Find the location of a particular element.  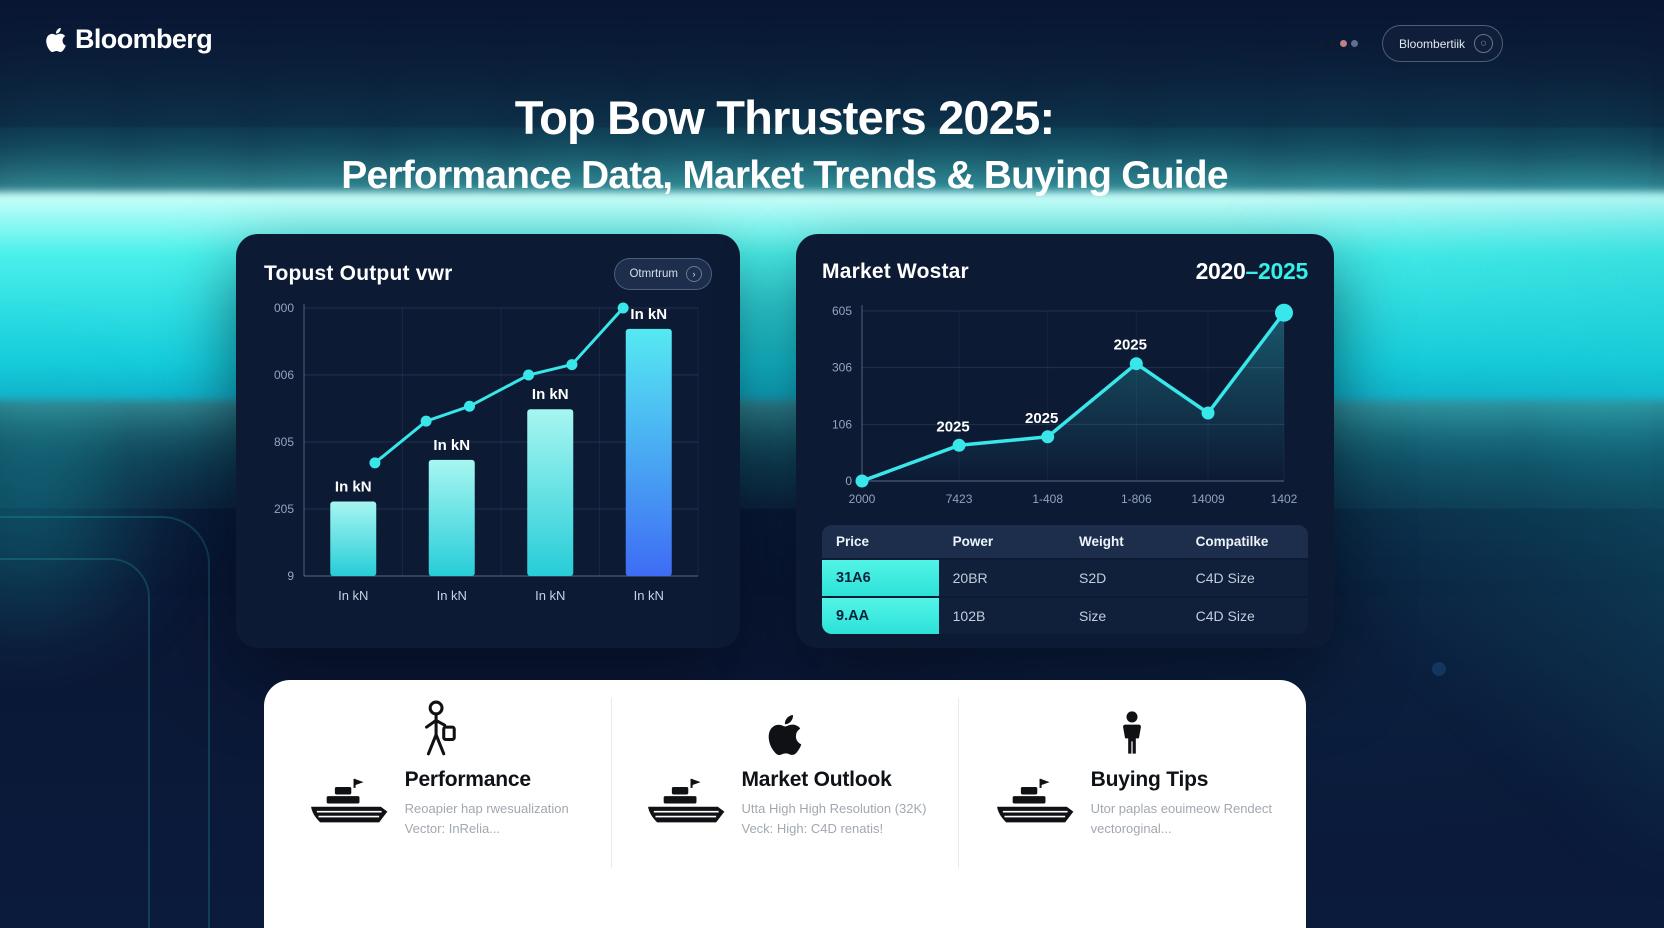

table-row: 9.AA 102B Size C4D Size is located at coordinates (1065, 615).